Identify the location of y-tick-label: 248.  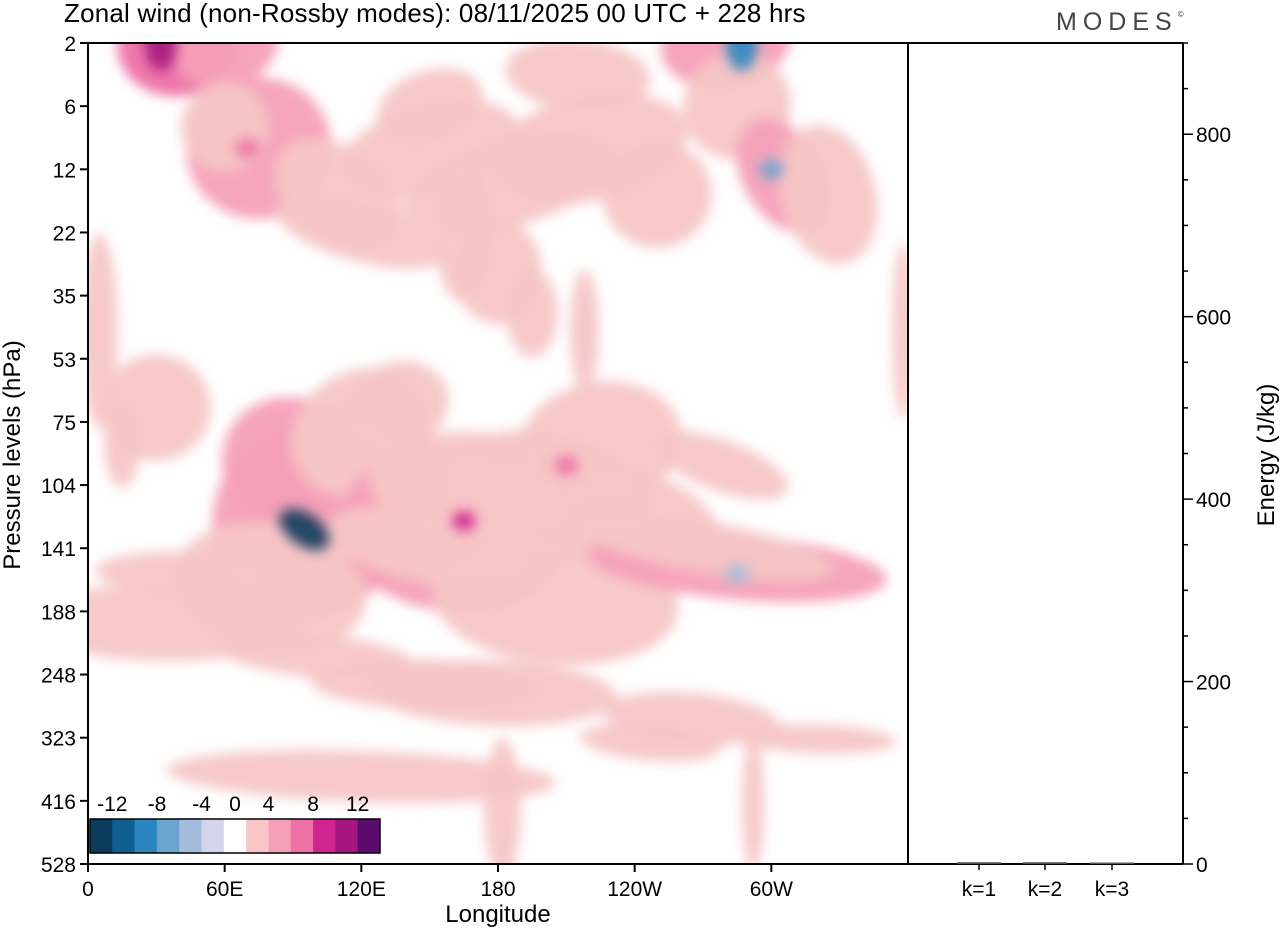
(58, 676).